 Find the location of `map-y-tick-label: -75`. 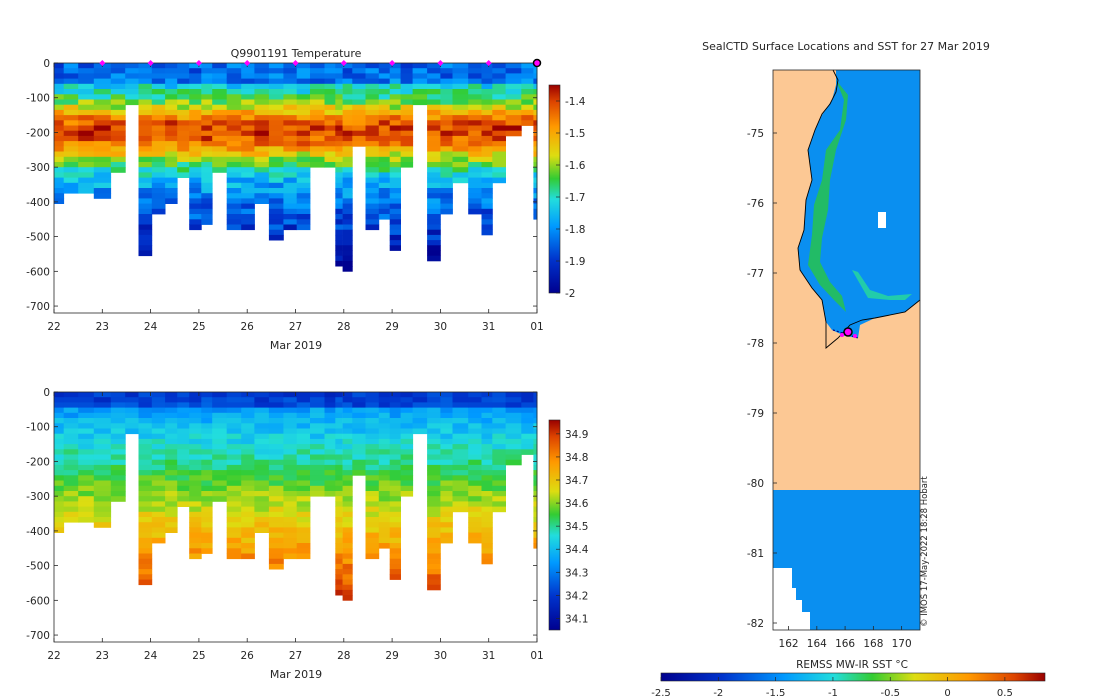

map-y-tick-label: -75 is located at coordinates (755, 134).